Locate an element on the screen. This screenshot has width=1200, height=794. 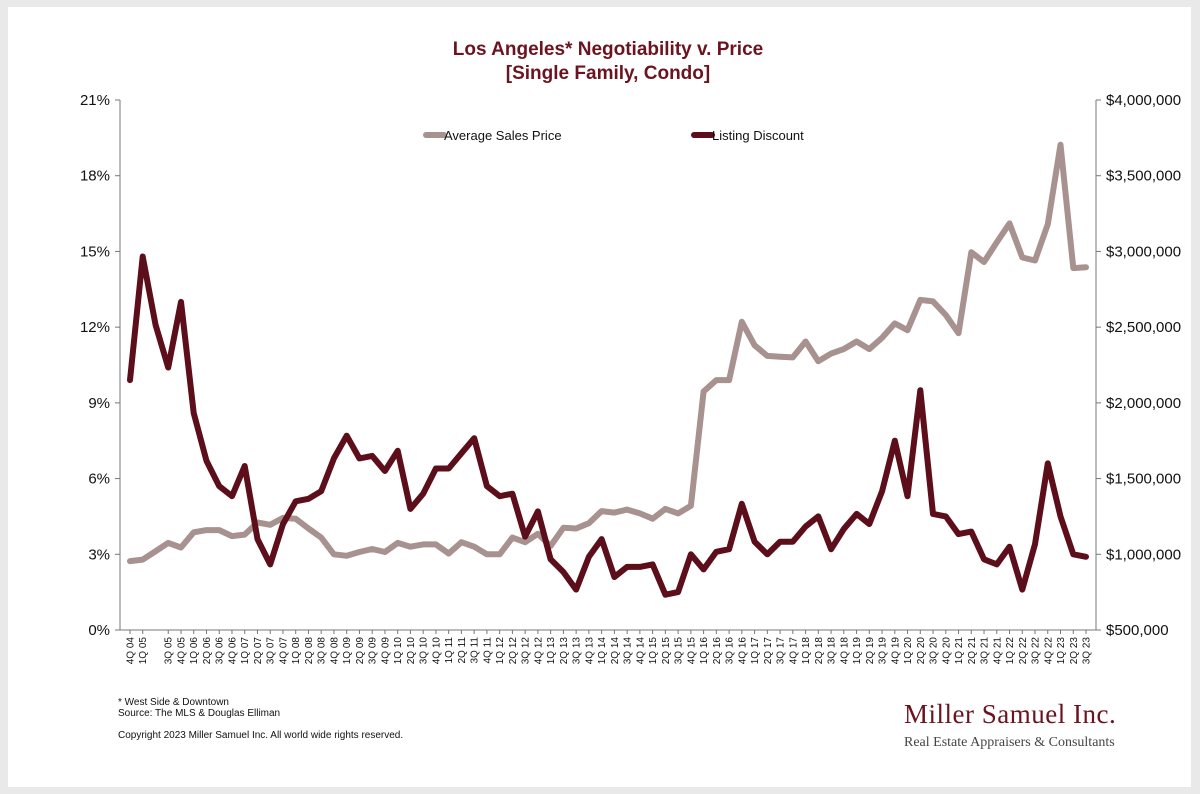
x-tick-label: 1Q 11 is located at coordinates (449, 650).